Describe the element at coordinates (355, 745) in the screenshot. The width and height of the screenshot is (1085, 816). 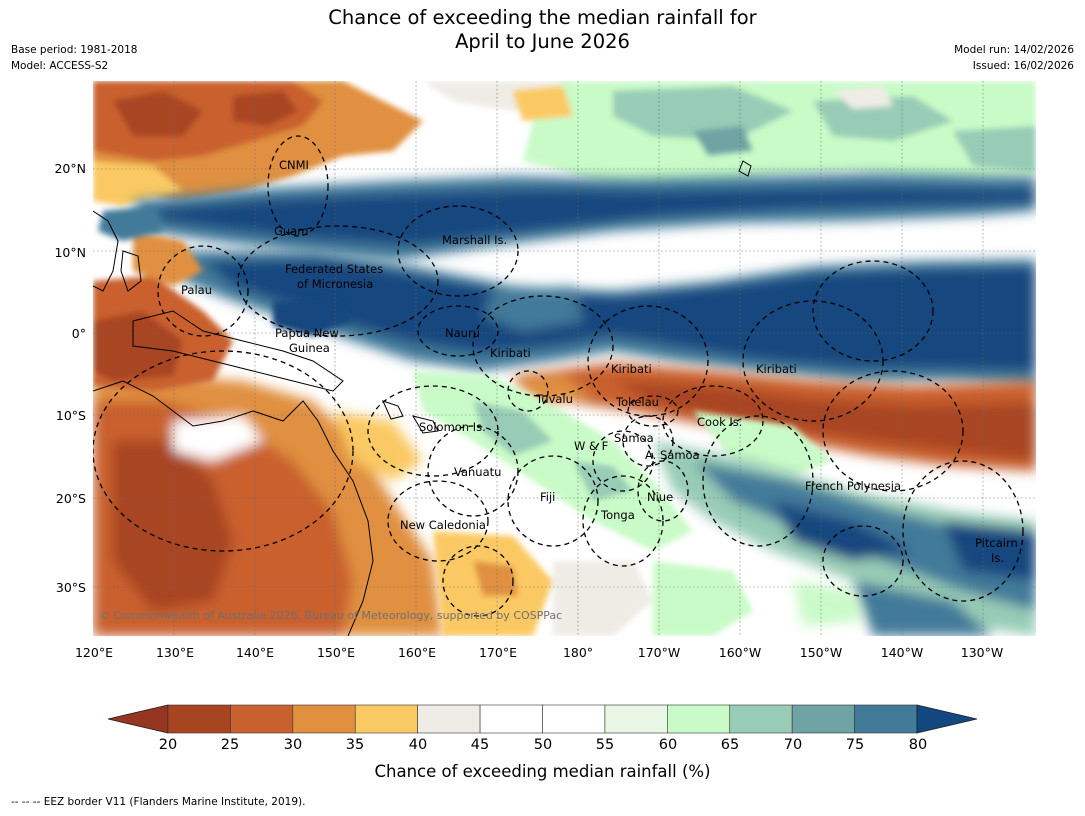
I see `colorbar-tick-35: 35` at that location.